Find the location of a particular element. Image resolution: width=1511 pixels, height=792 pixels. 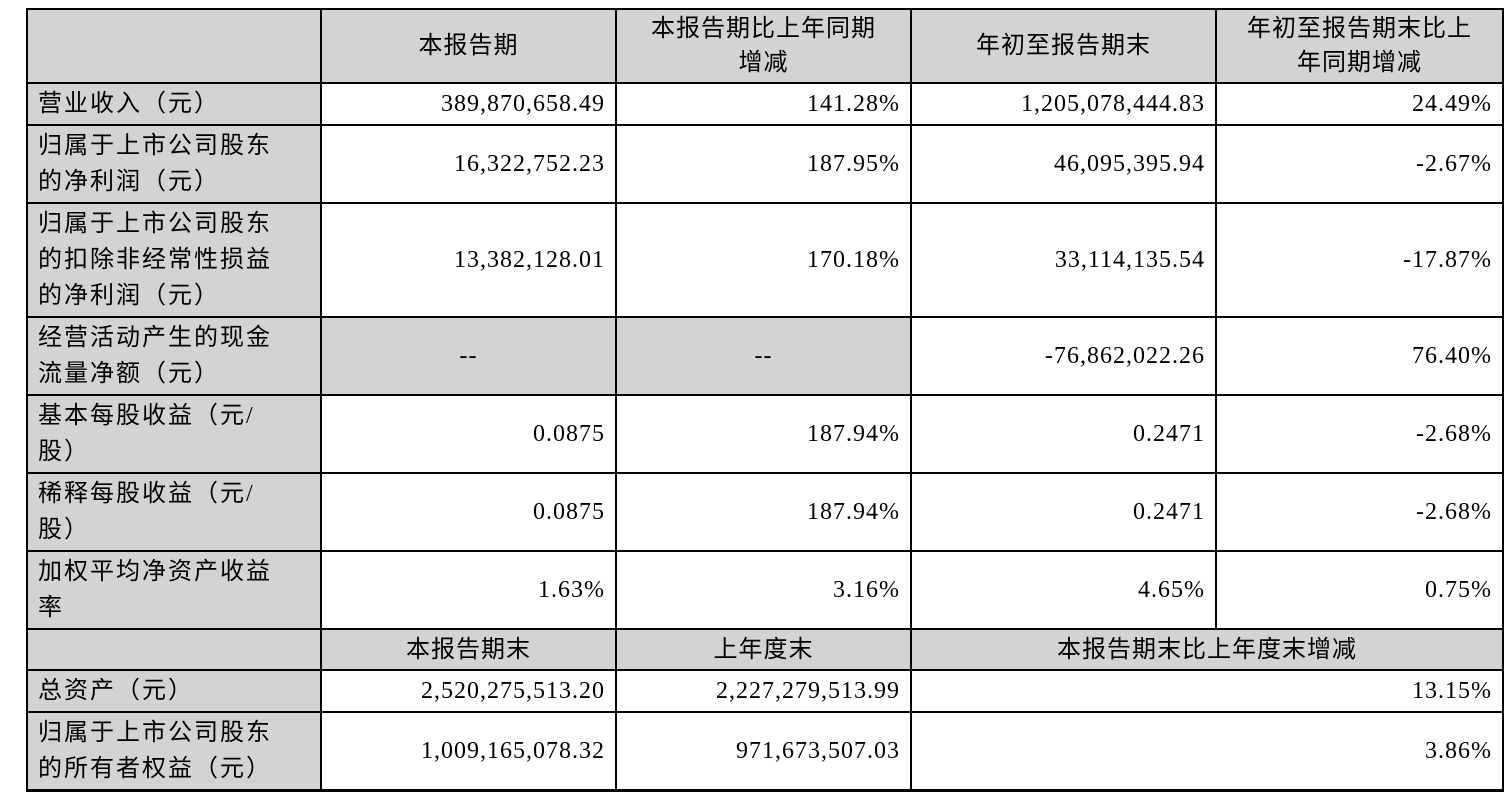

cell-value: 4.65% is located at coordinates (1063, 590).